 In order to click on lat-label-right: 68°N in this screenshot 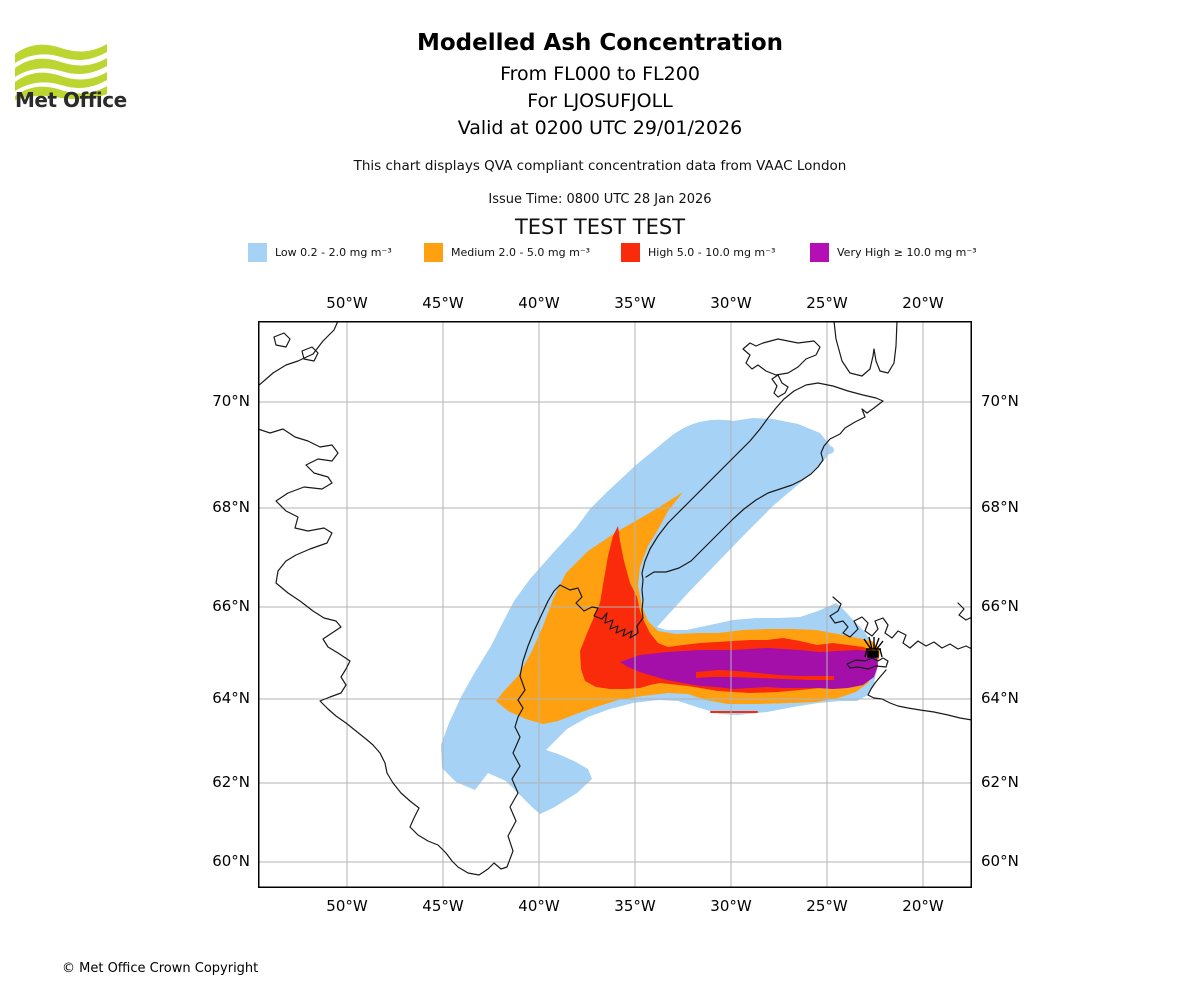, I will do `click(1000, 507)`.